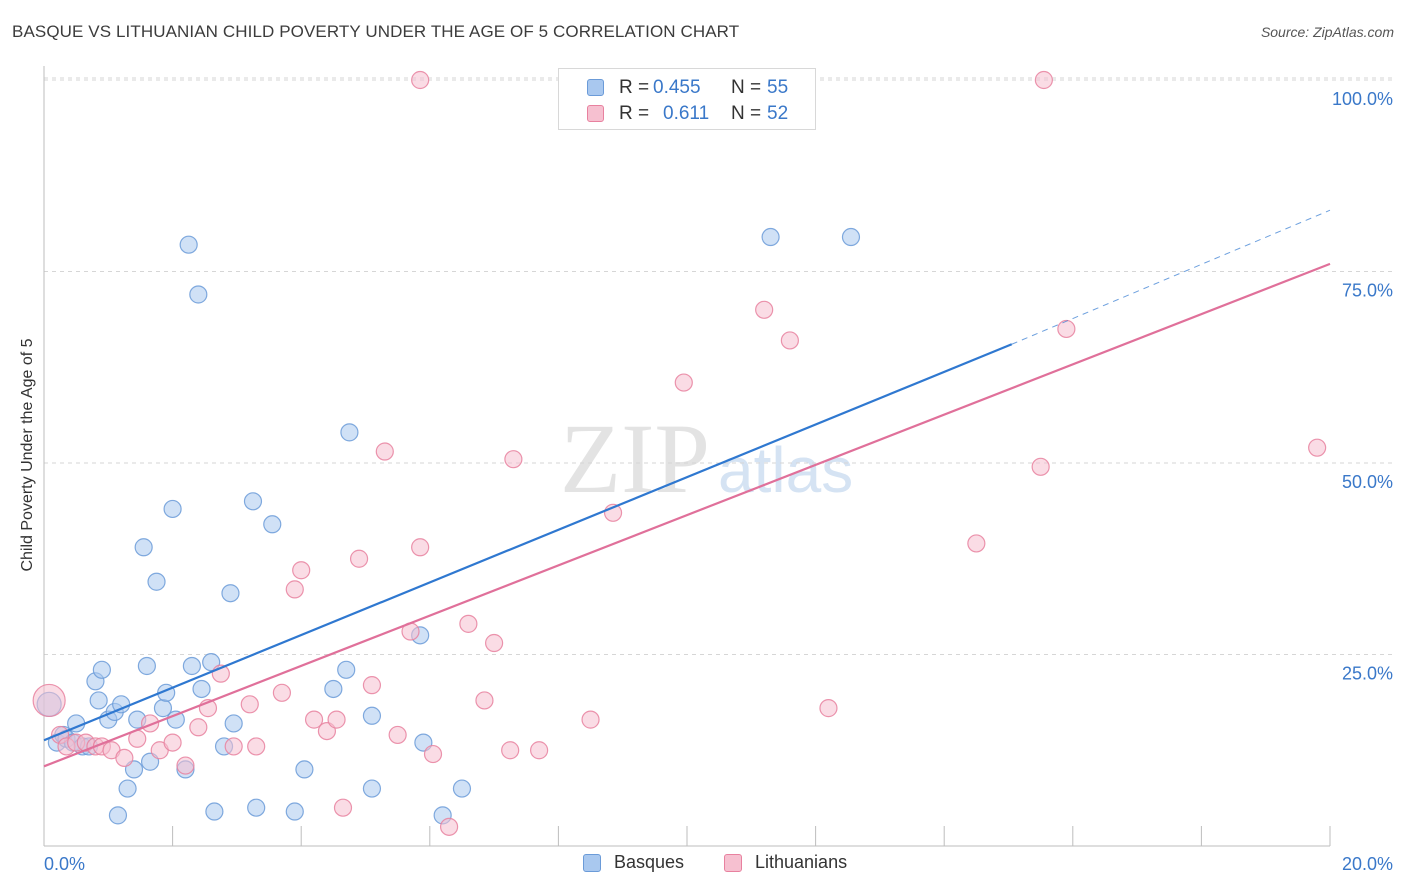 Image resolution: width=1406 pixels, height=892 pixels. Describe the element at coordinates (801, 862) in the screenshot. I see `lithuanians-legend-label: Lithuanians` at that location.